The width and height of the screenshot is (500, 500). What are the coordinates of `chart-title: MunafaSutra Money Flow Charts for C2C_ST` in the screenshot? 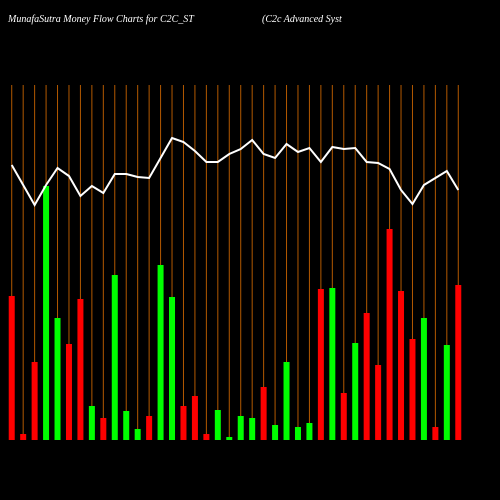 It's located at (101, 19).